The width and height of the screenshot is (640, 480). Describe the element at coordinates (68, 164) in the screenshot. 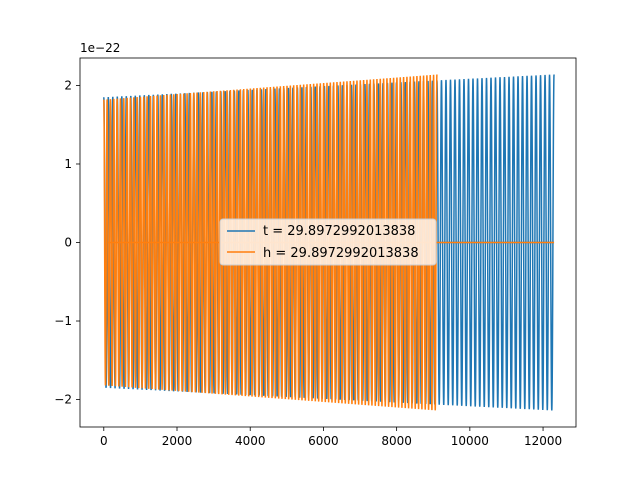

I see `y-tick-label: 1` at that location.